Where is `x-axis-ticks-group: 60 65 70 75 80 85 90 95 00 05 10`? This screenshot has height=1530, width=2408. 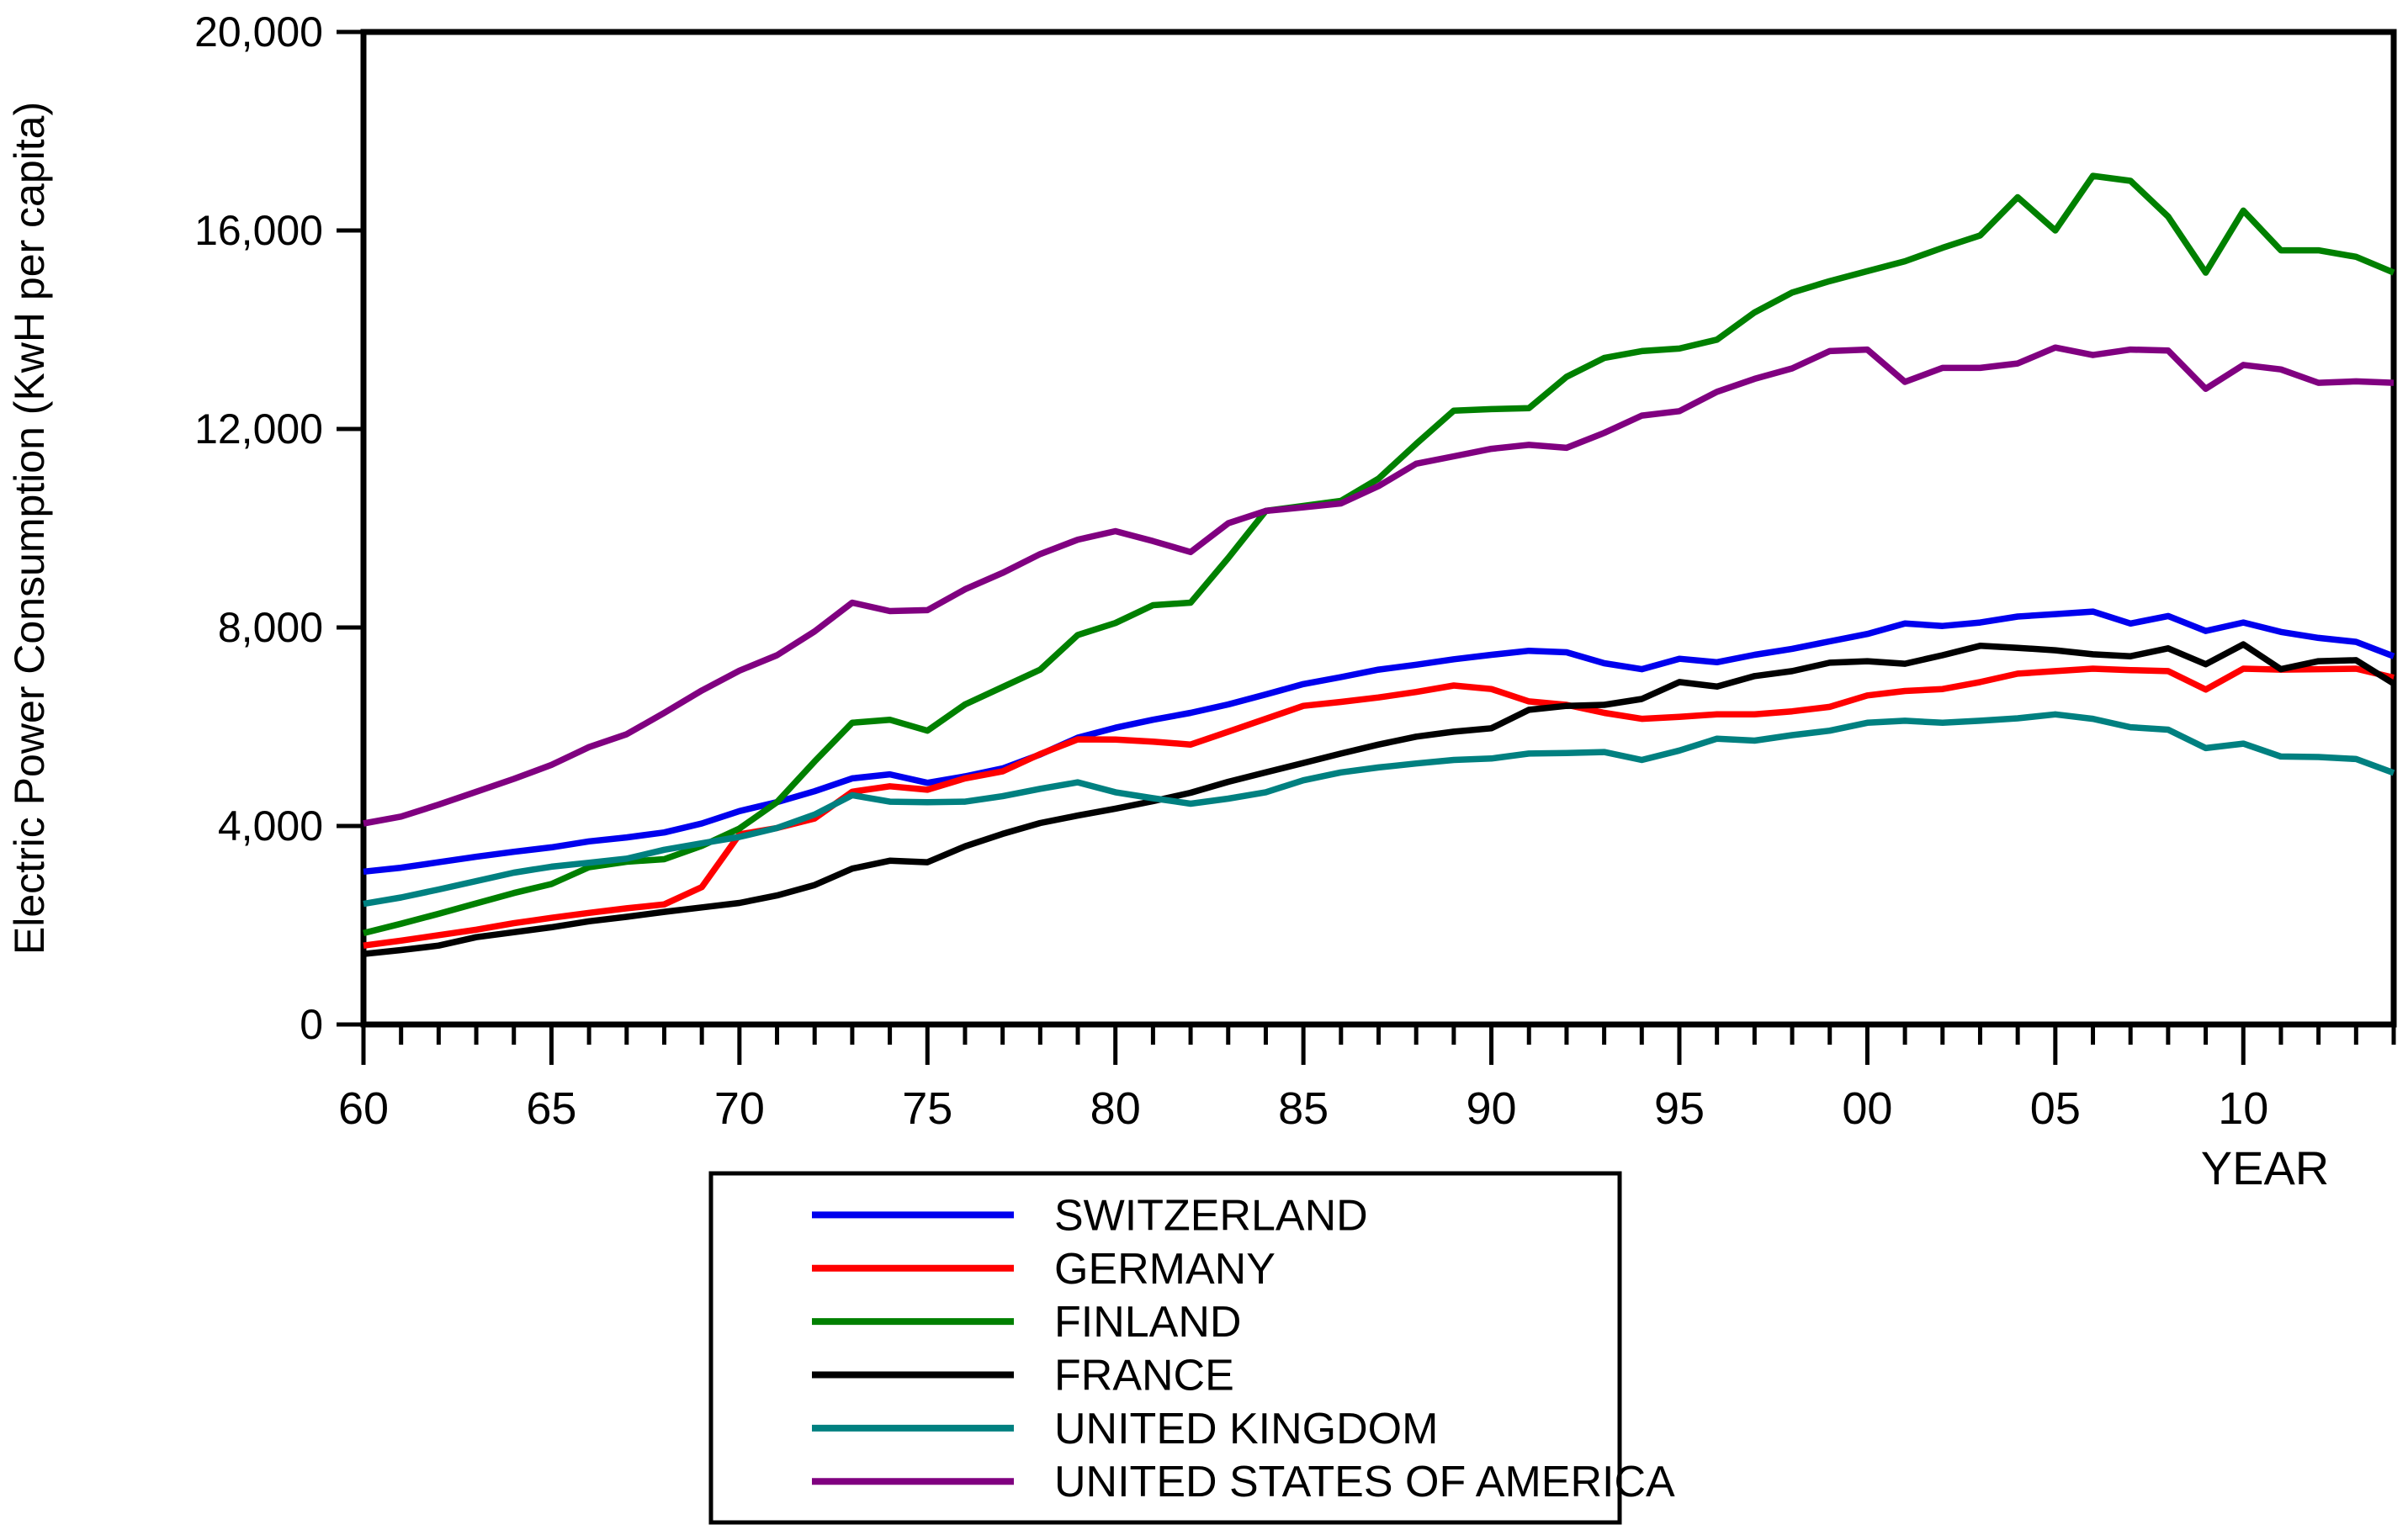 x-axis-ticks-group: 60 65 70 75 80 85 90 95 00 05 10 is located at coordinates (1367, 1079).